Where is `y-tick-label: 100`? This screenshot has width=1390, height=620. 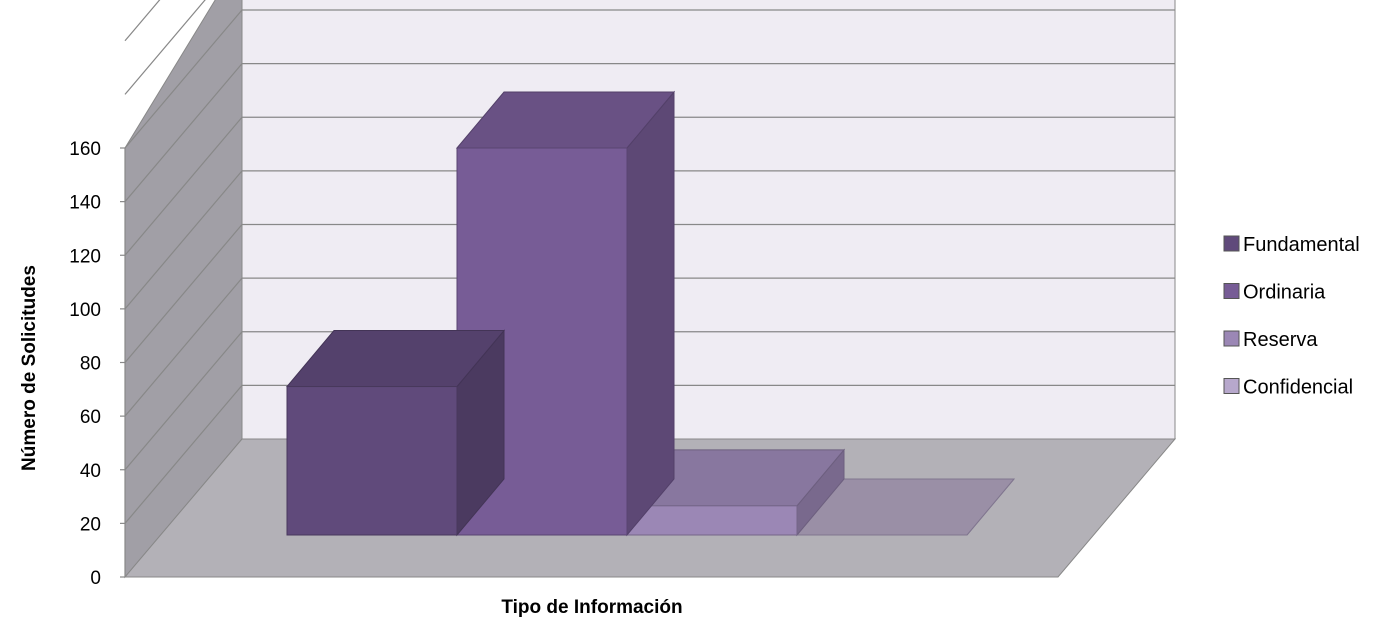
y-tick-label: 100 is located at coordinates (85, 310).